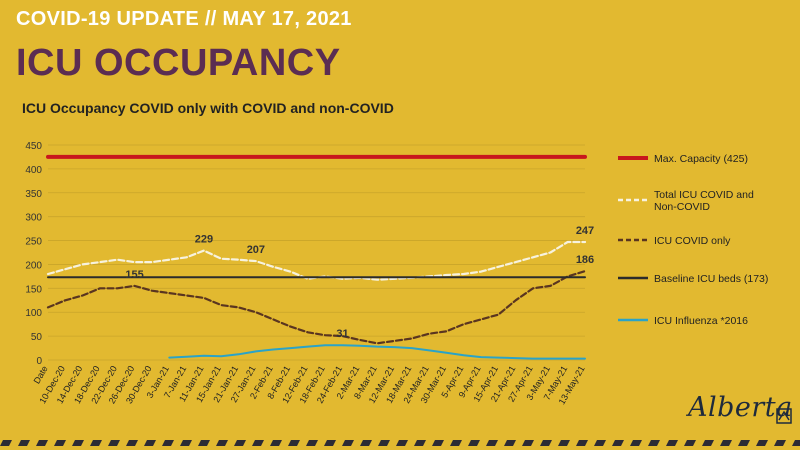  What do you see at coordinates (33, 194) in the screenshot?
I see `y-tick-label: 350` at bounding box center [33, 194].